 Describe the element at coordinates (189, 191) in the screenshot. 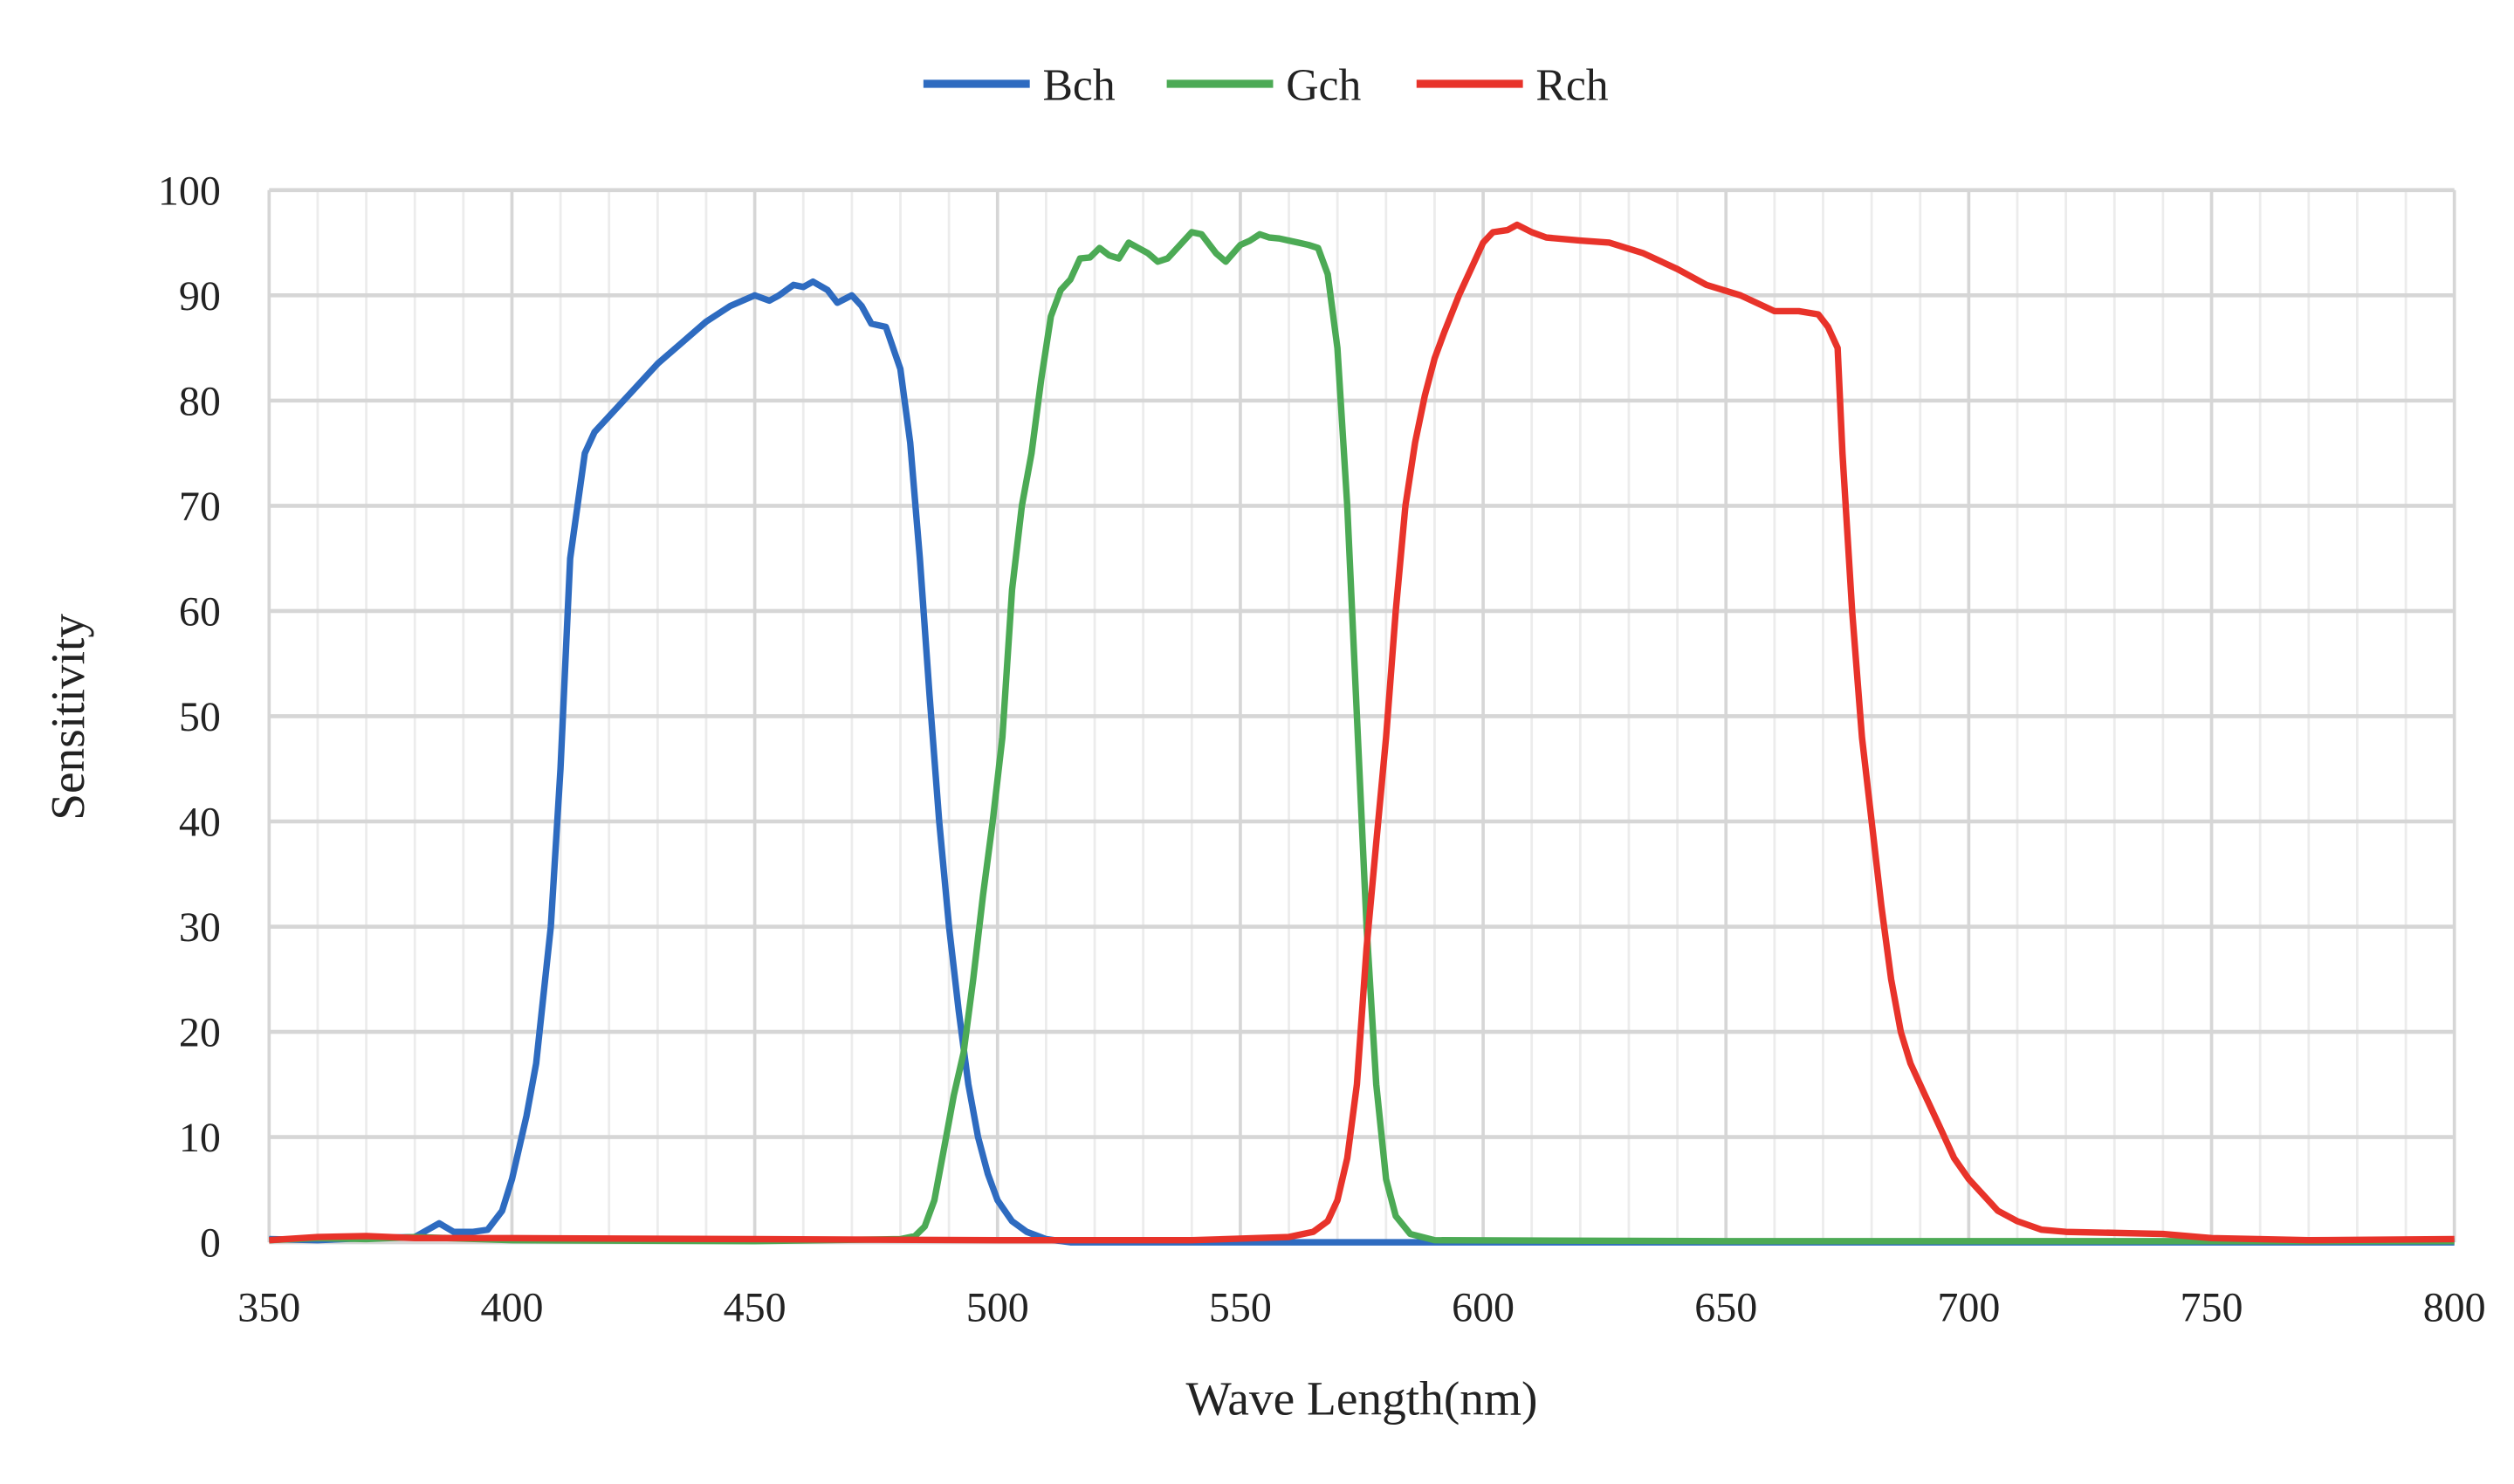

I see `y-tick-label: 100` at that location.